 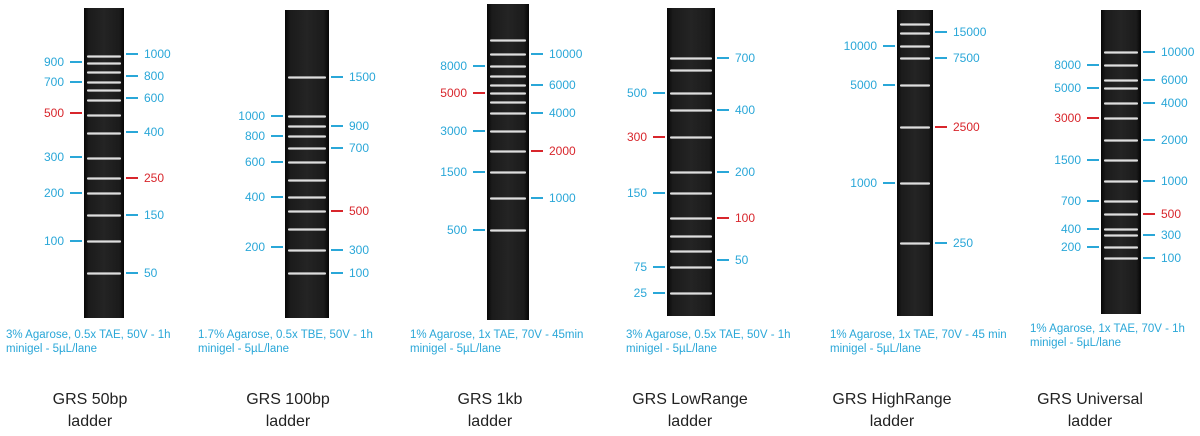 I want to click on gel-lane, so click(x=508, y=162).